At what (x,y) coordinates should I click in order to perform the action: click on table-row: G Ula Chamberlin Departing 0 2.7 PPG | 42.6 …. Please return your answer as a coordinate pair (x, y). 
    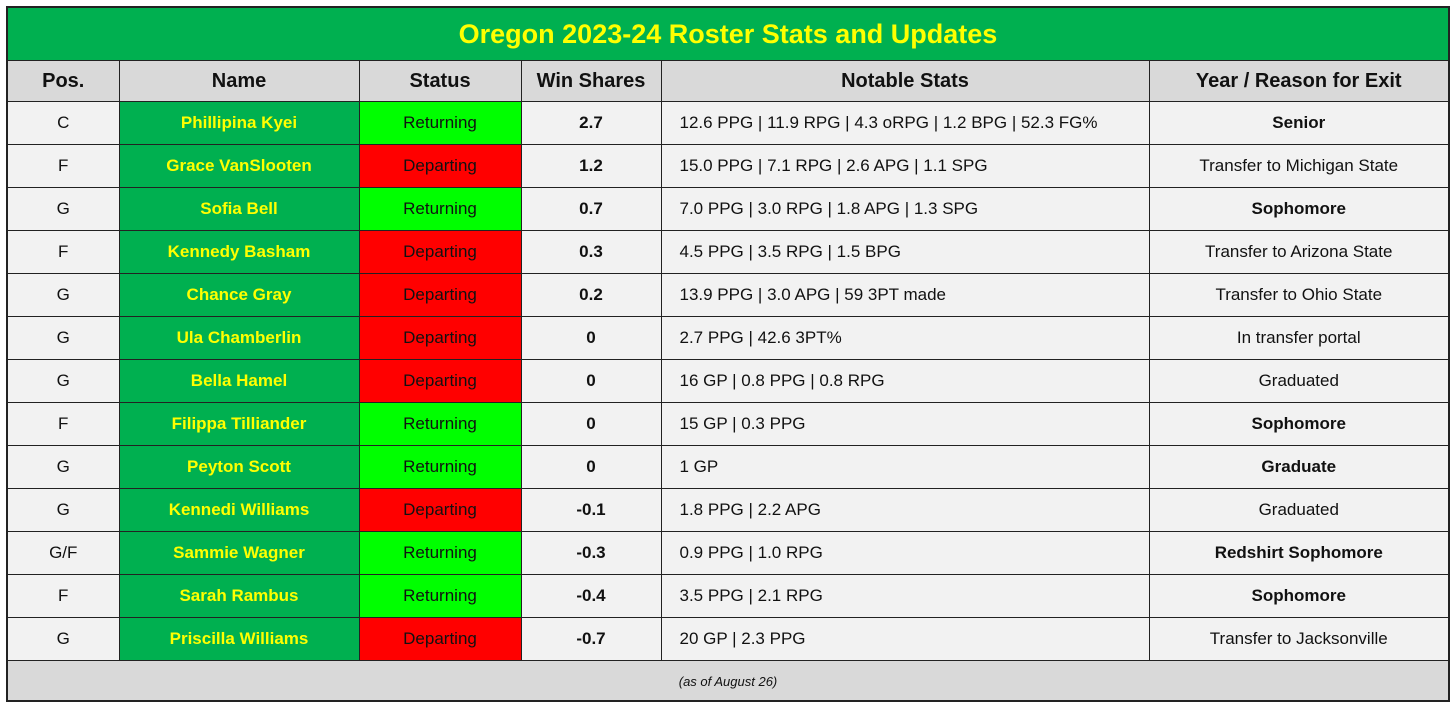
    Looking at the image, I should click on (728, 338).